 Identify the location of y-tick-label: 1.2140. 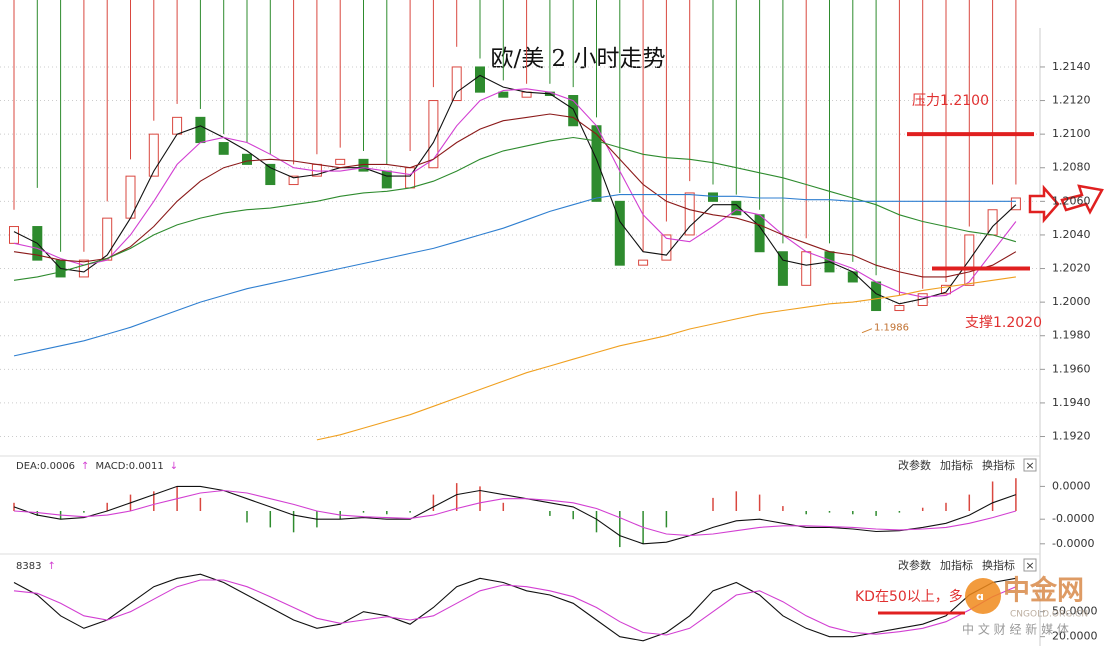
(1071, 66).